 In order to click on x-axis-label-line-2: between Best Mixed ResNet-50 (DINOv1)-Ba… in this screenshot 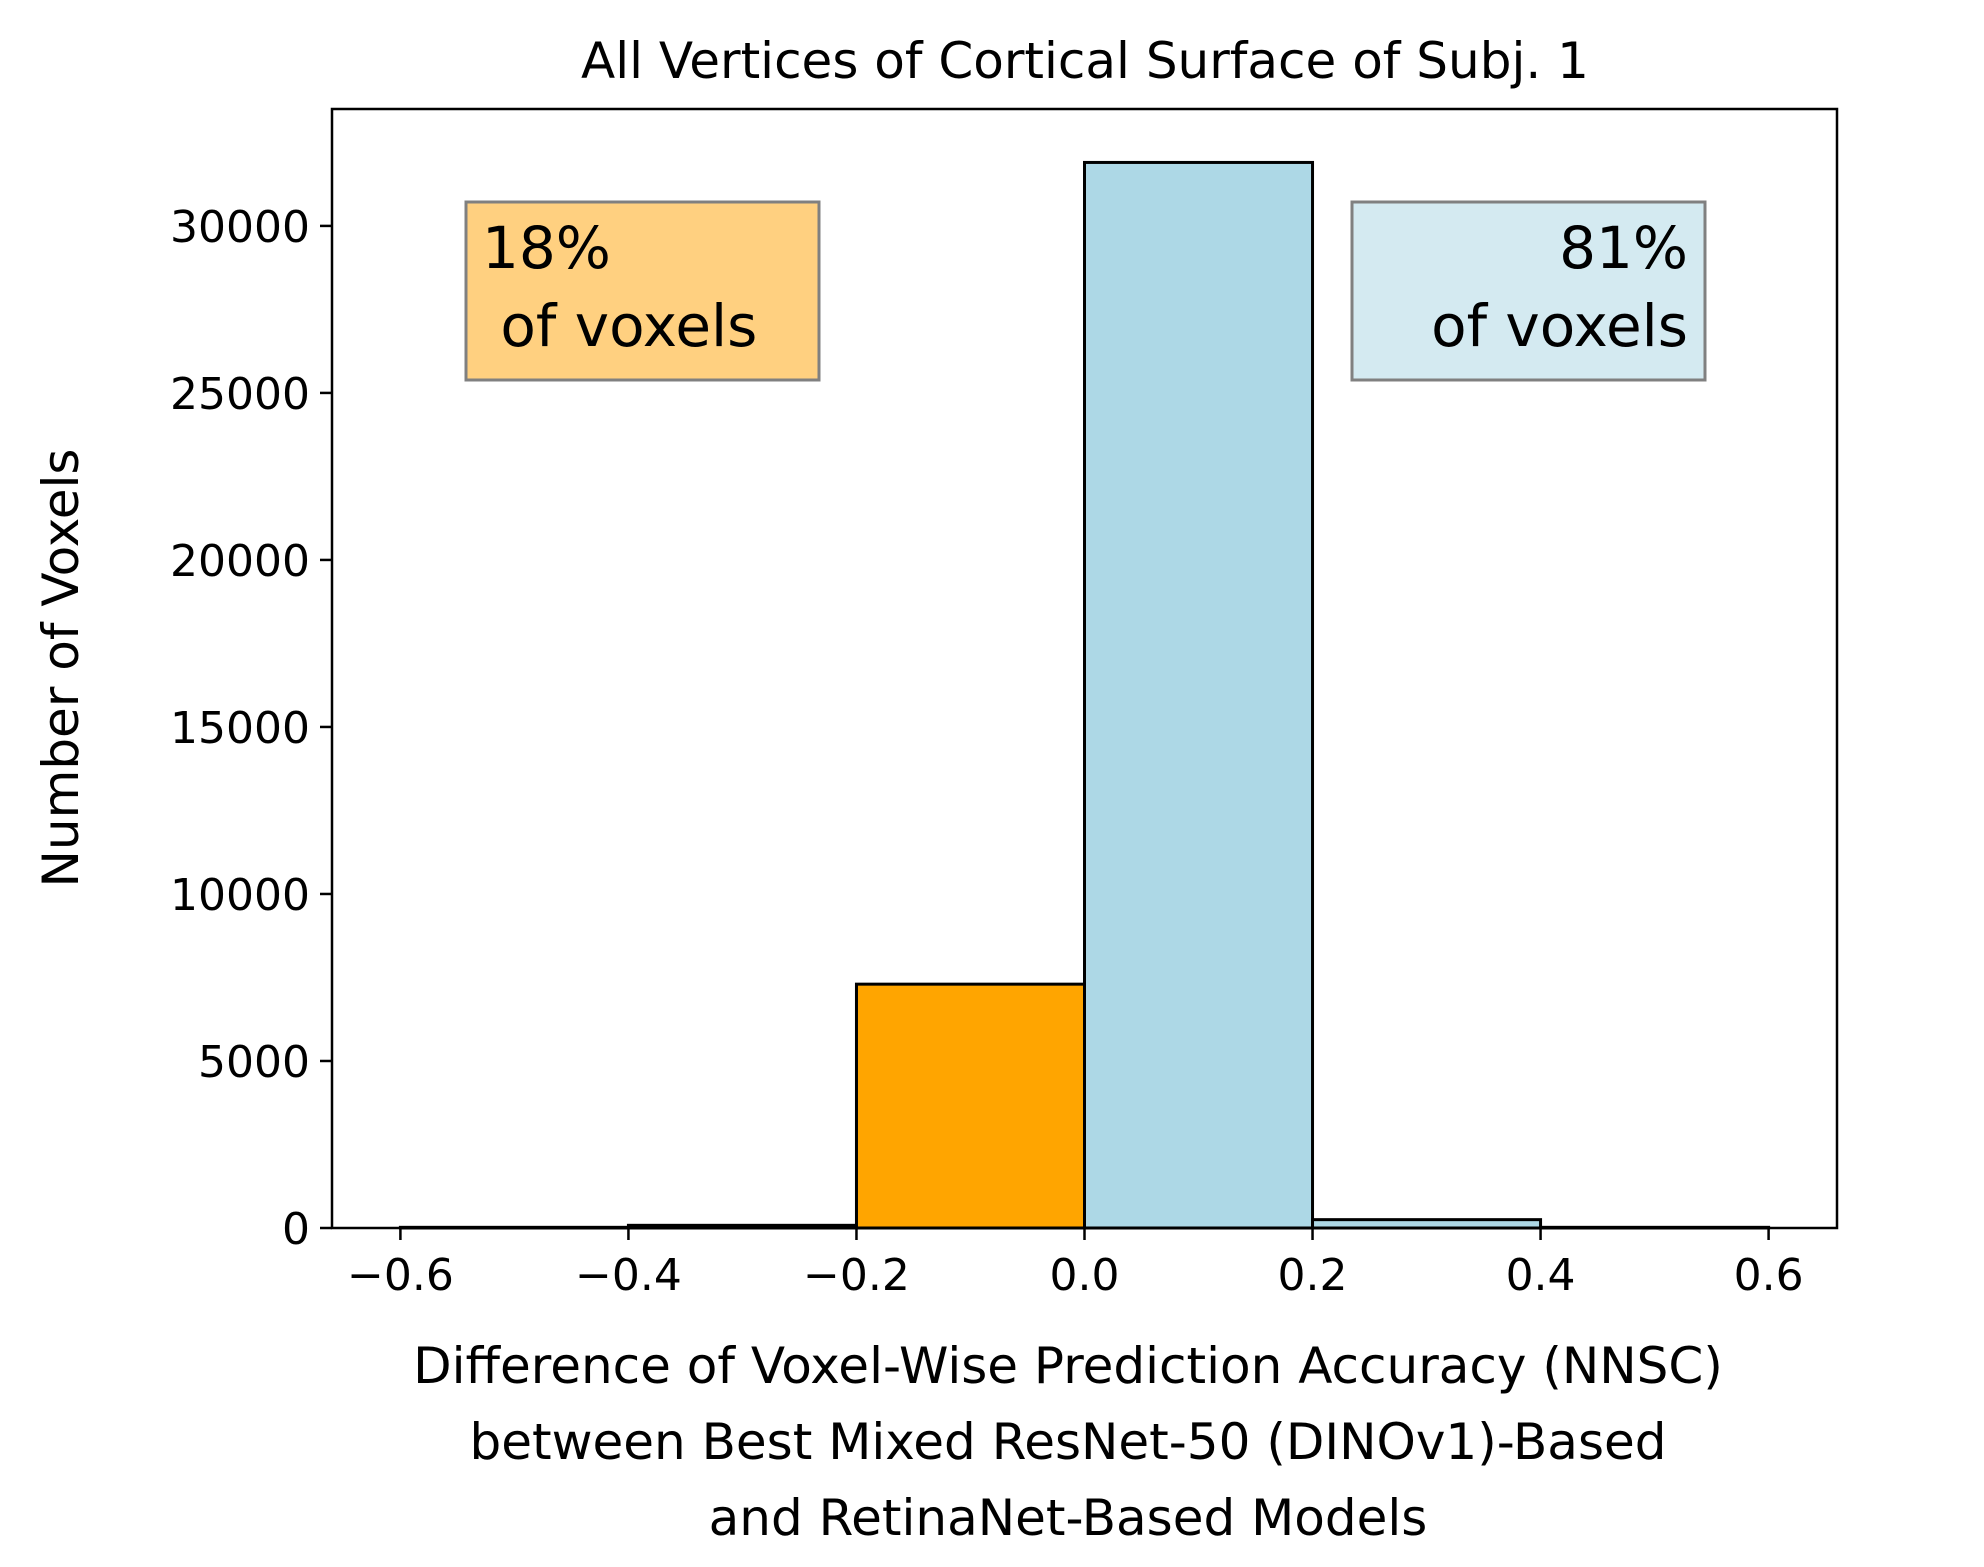, I will do `click(1068, 1442)`.